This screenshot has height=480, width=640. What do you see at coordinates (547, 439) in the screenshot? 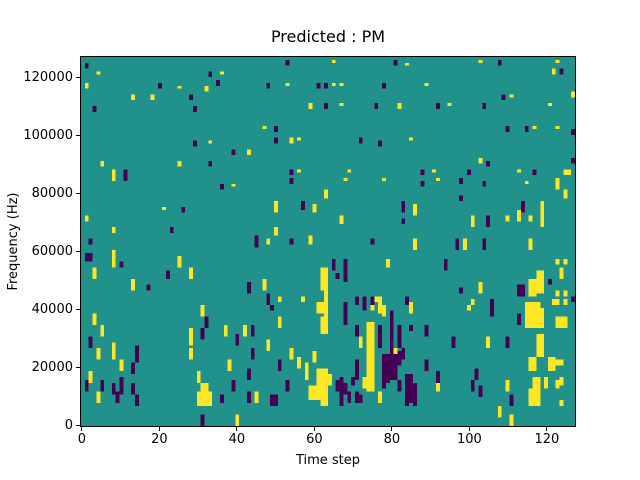
I see `x-tick-label: 120` at bounding box center [547, 439].